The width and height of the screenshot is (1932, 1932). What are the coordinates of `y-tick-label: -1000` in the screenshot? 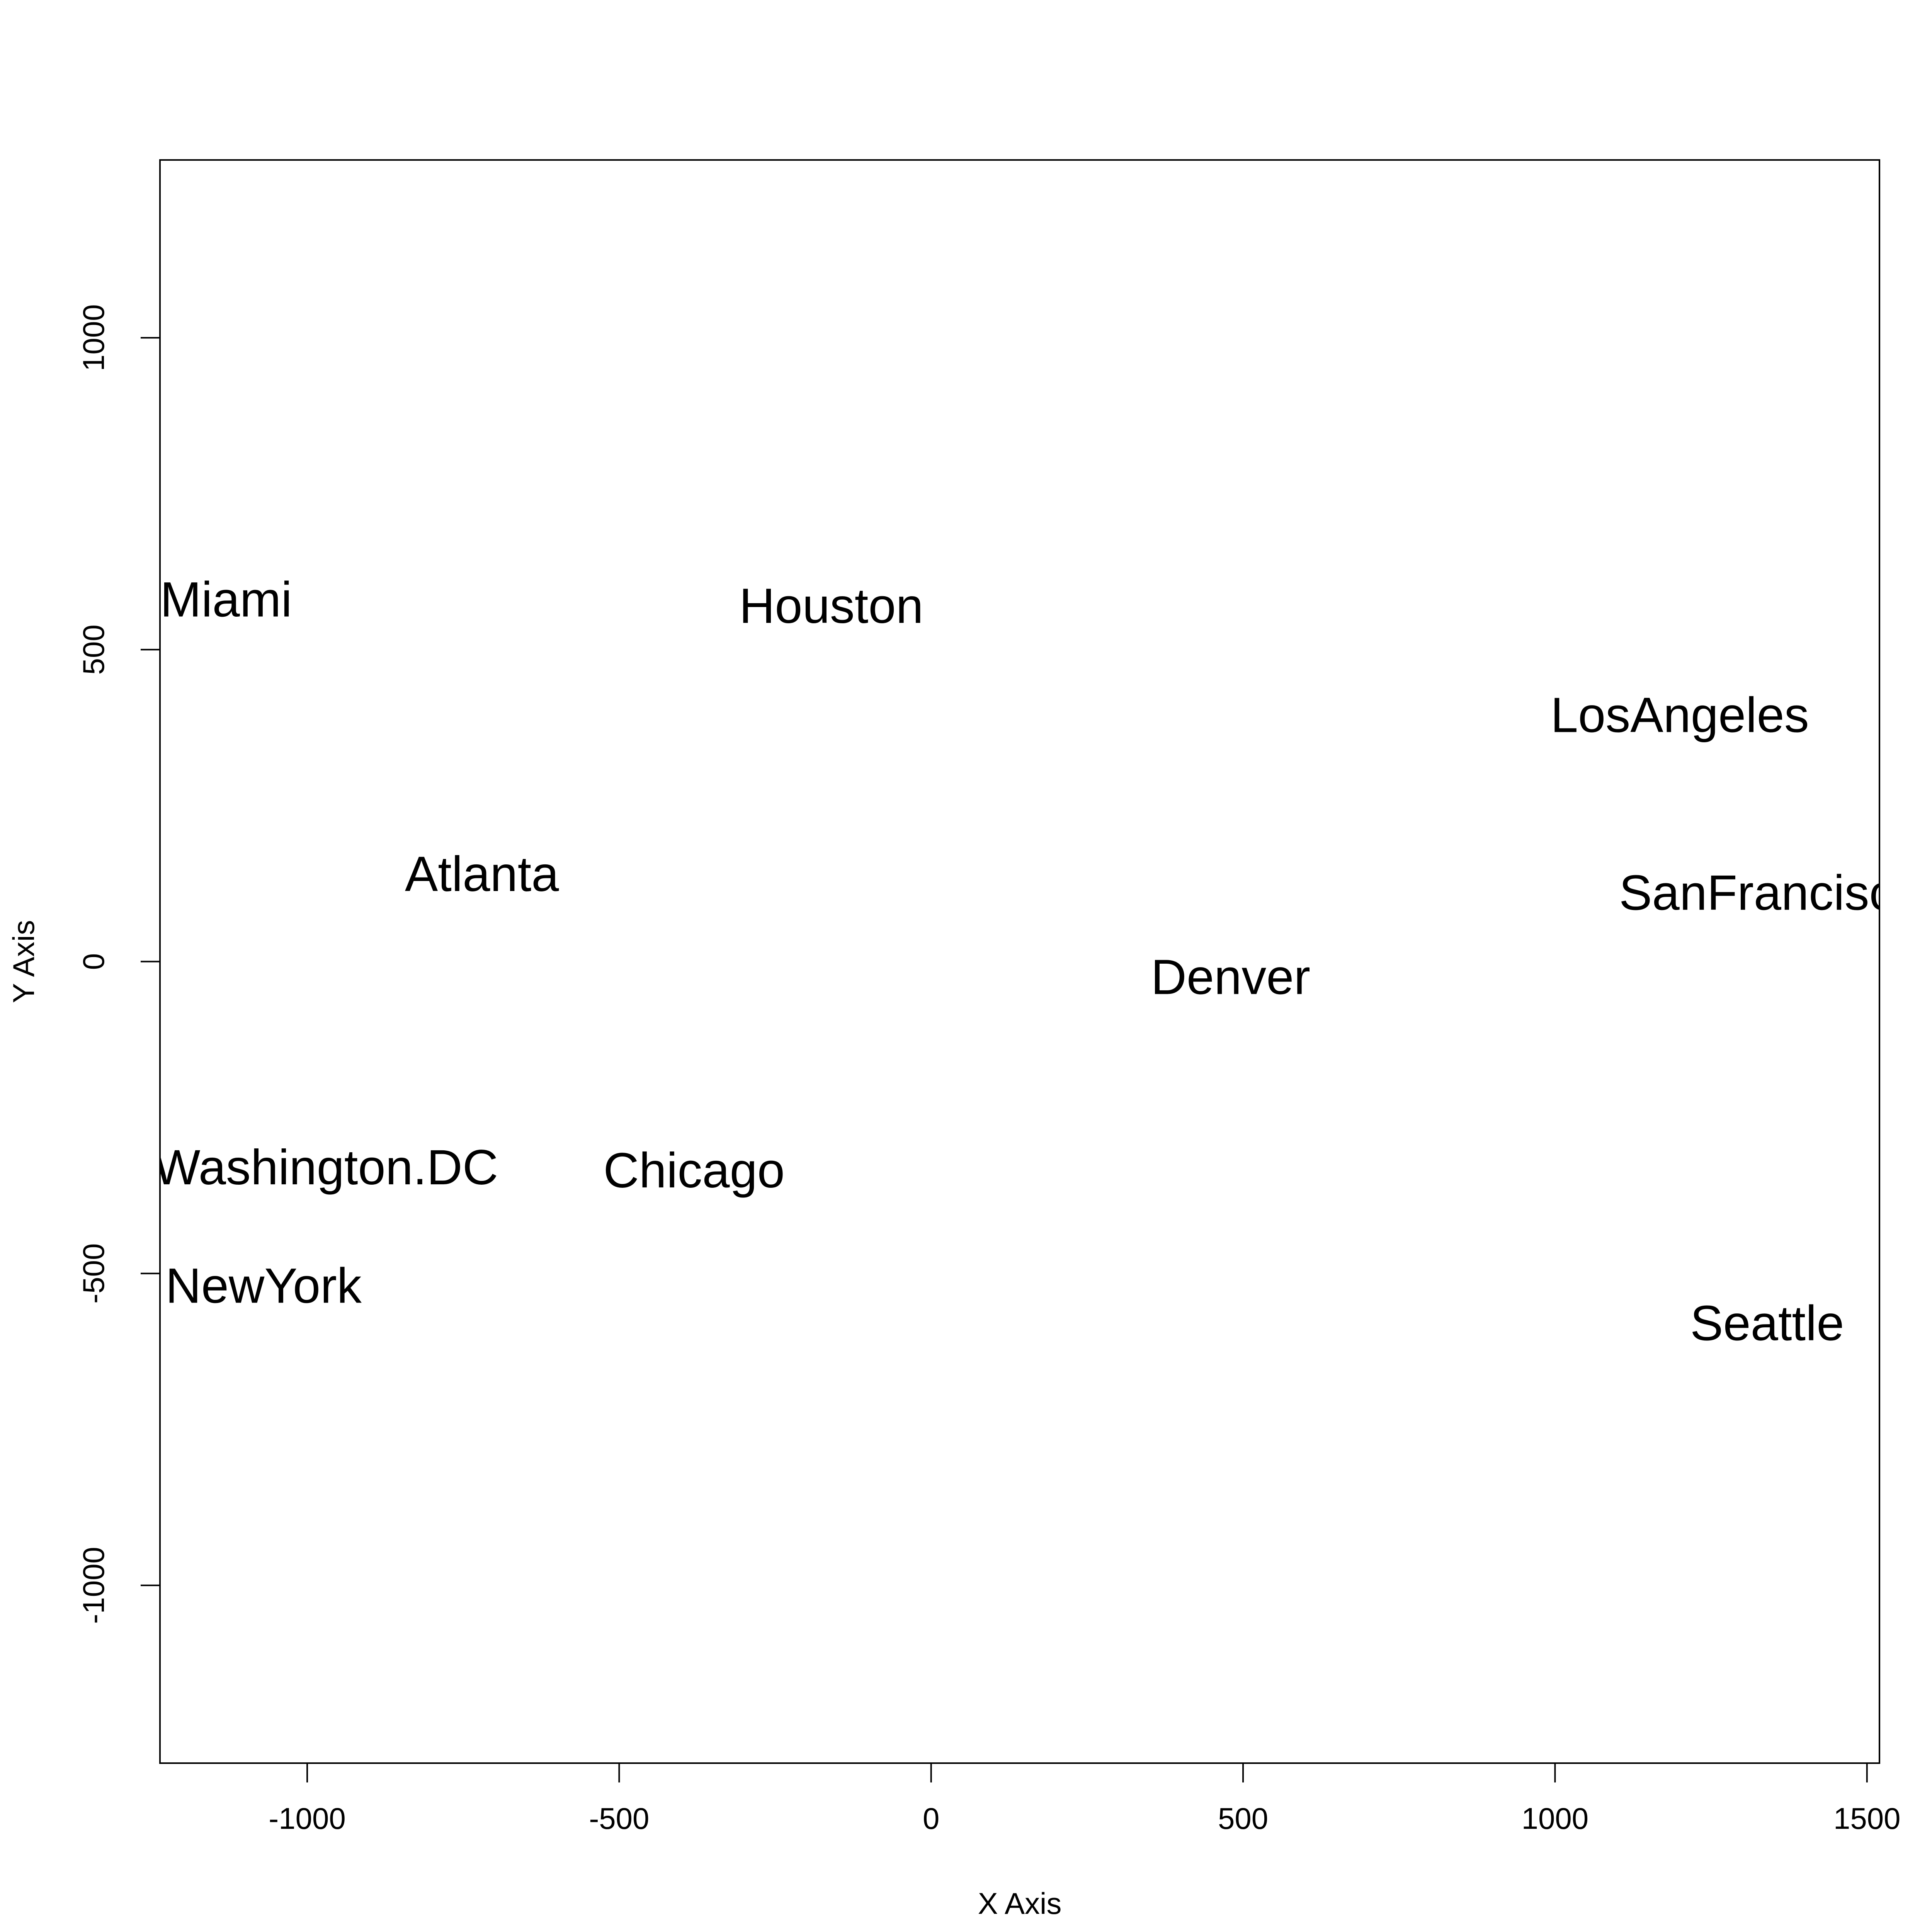 It's located at (94, 1586).